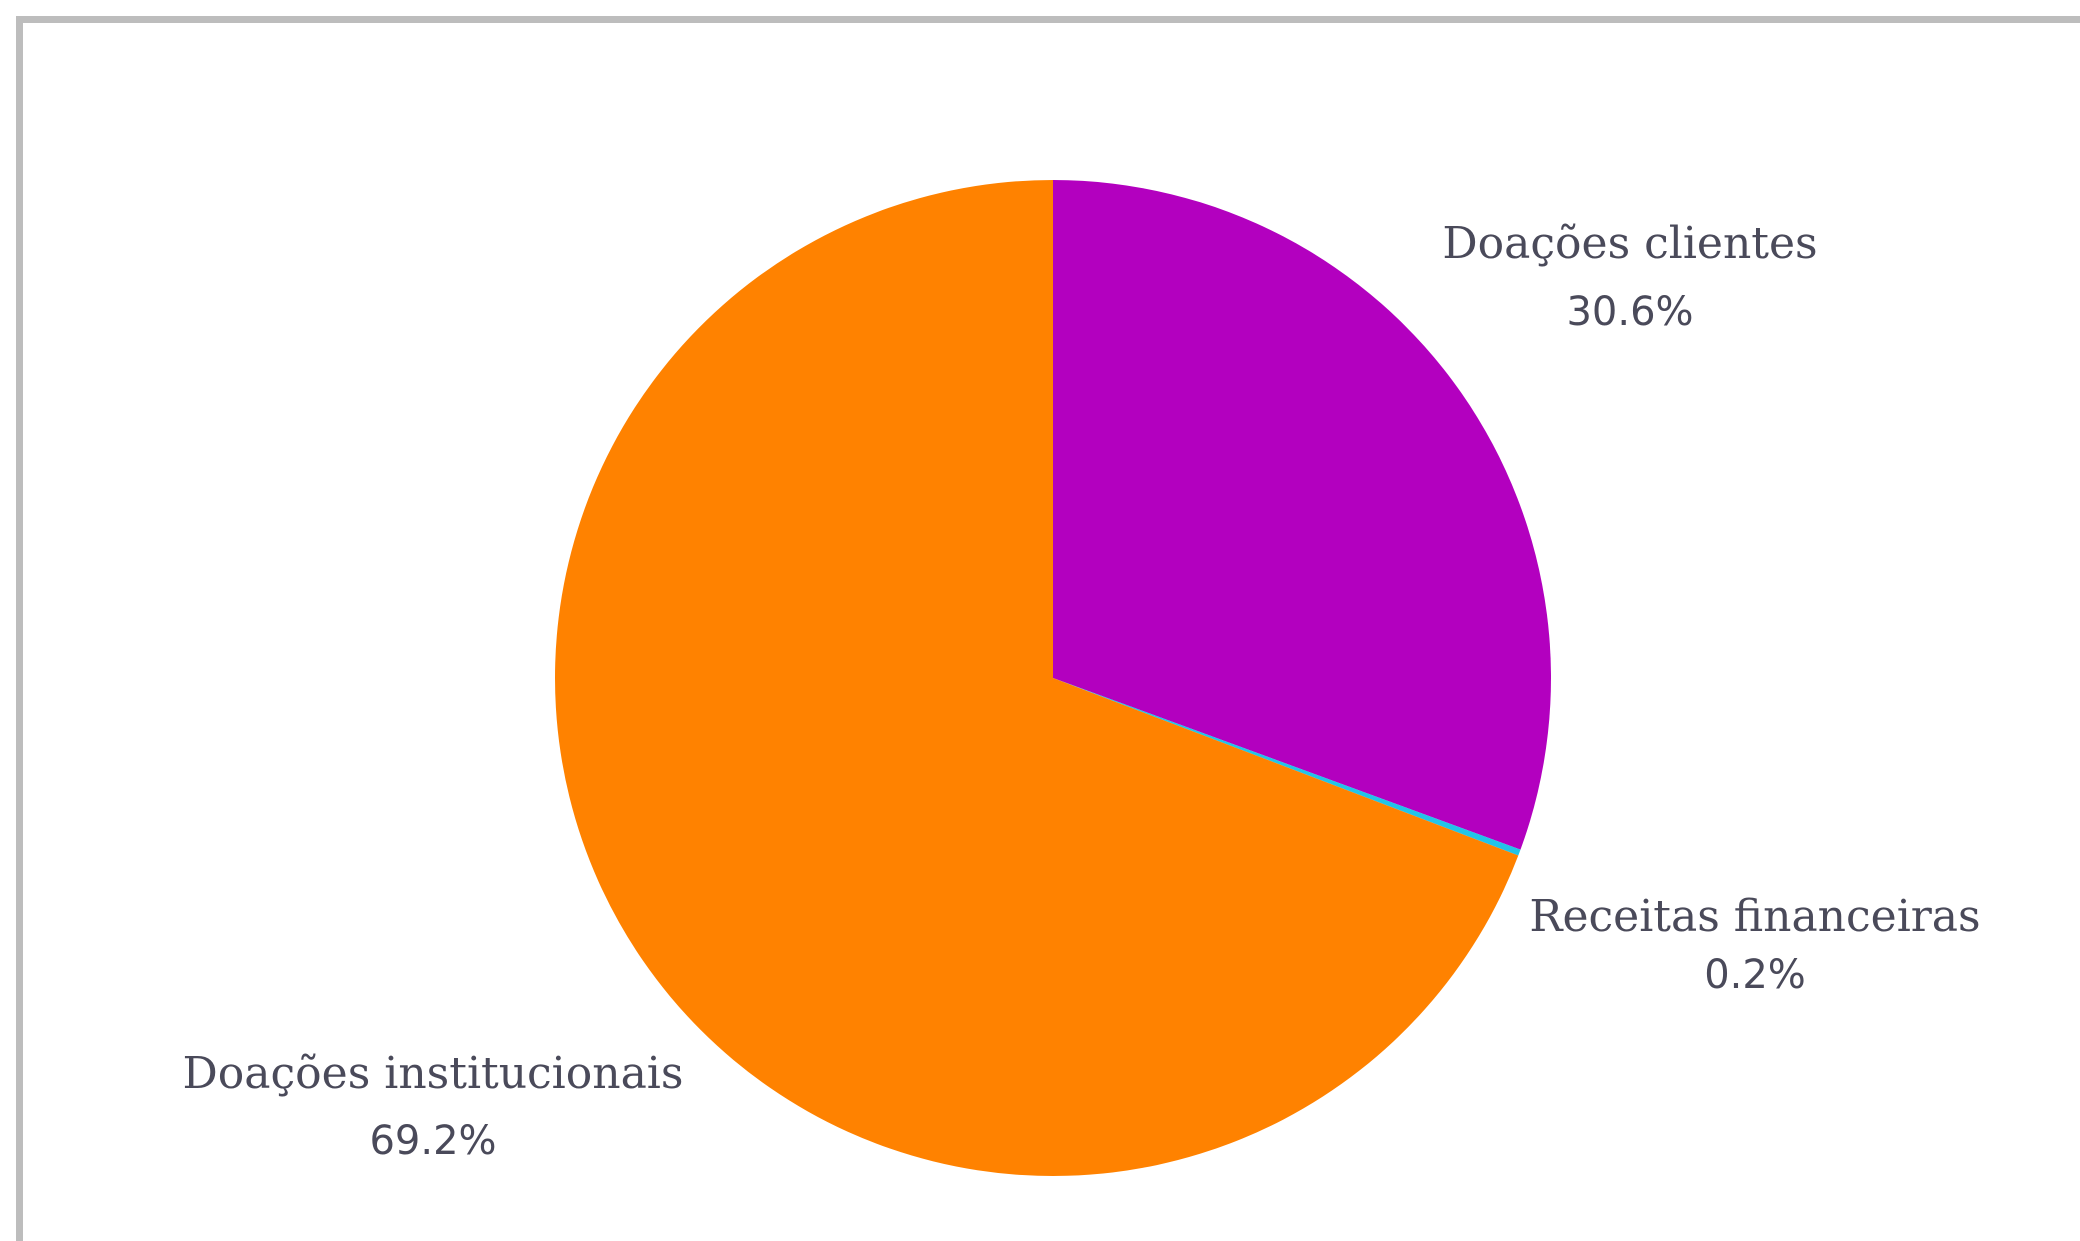 The image size is (2080, 1241). What do you see at coordinates (1755, 975) in the screenshot?
I see `slice-value-receitas: 0.2%` at bounding box center [1755, 975].